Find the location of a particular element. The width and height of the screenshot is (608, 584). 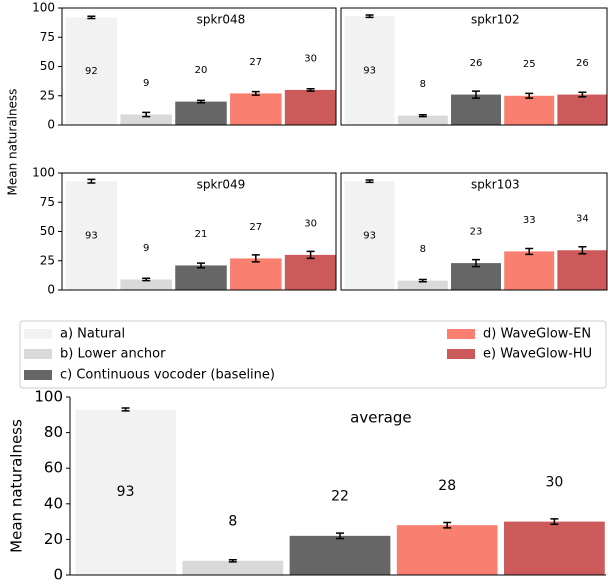

shared-y-label: Mean naturalness is located at coordinates (13, 142).